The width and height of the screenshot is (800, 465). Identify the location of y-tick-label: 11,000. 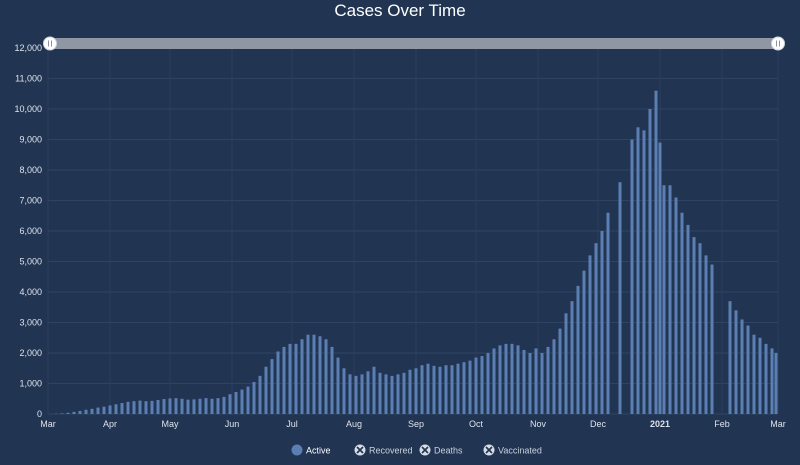
(28, 79).